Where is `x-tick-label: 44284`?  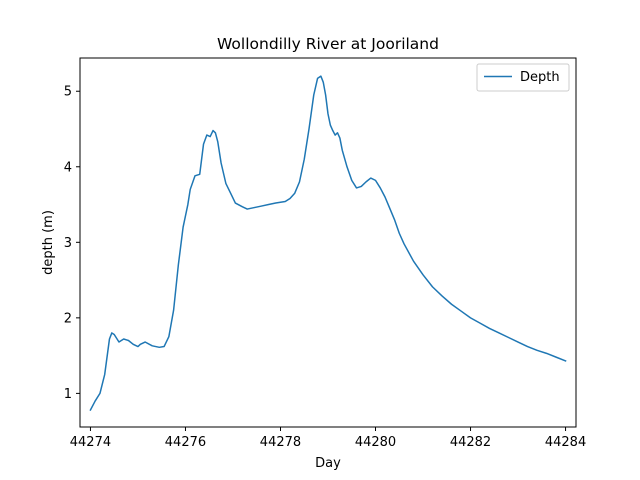
x-tick-label: 44284 is located at coordinates (565, 442).